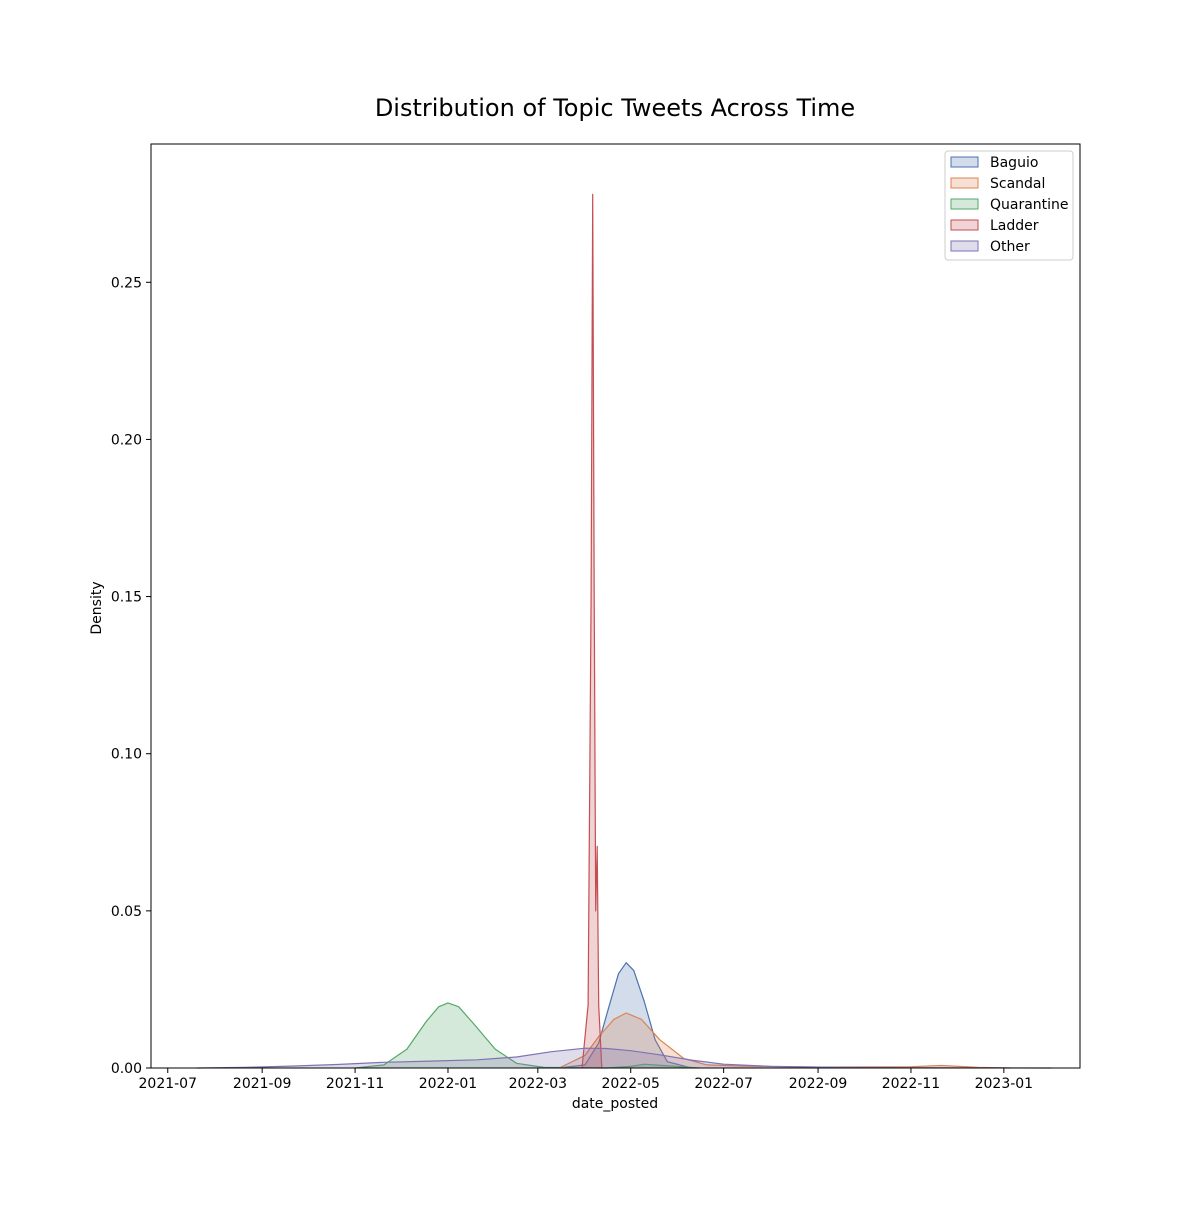  What do you see at coordinates (964, 162) in the screenshot?
I see `legend-swatch-baguio` at bounding box center [964, 162].